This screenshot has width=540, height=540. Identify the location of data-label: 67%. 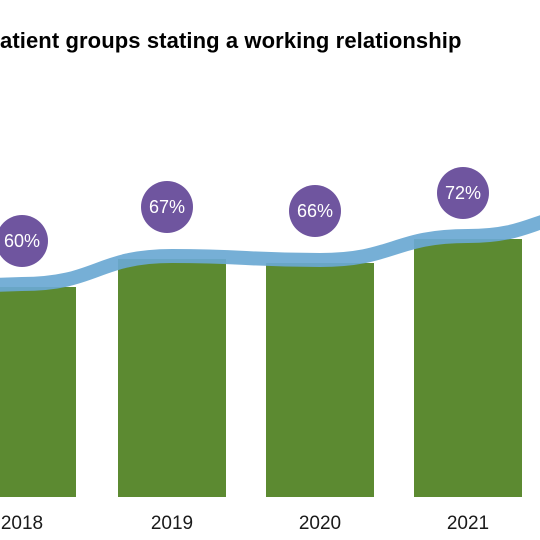
(167, 207).